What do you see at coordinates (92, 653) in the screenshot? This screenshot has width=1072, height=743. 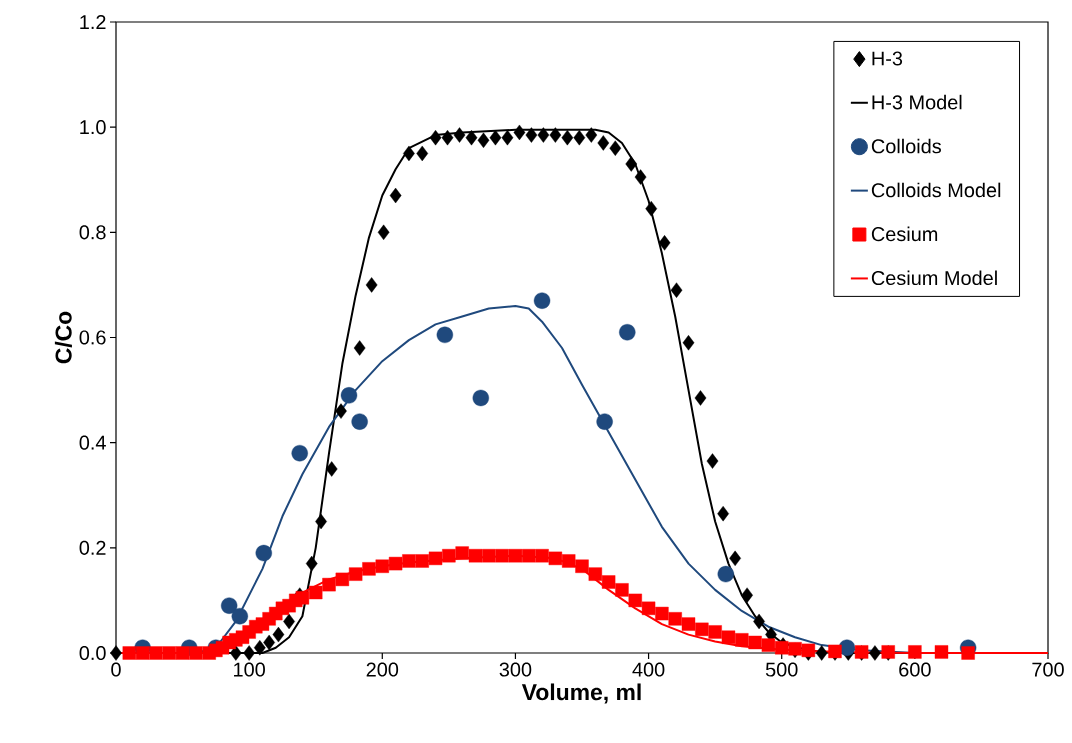 I see `y-tick-label: 0.0` at bounding box center [92, 653].